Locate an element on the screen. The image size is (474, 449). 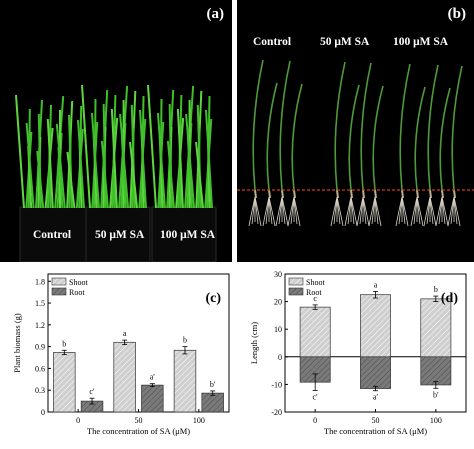
panel-letter-b: (b) is located at coordinates (456, 14).